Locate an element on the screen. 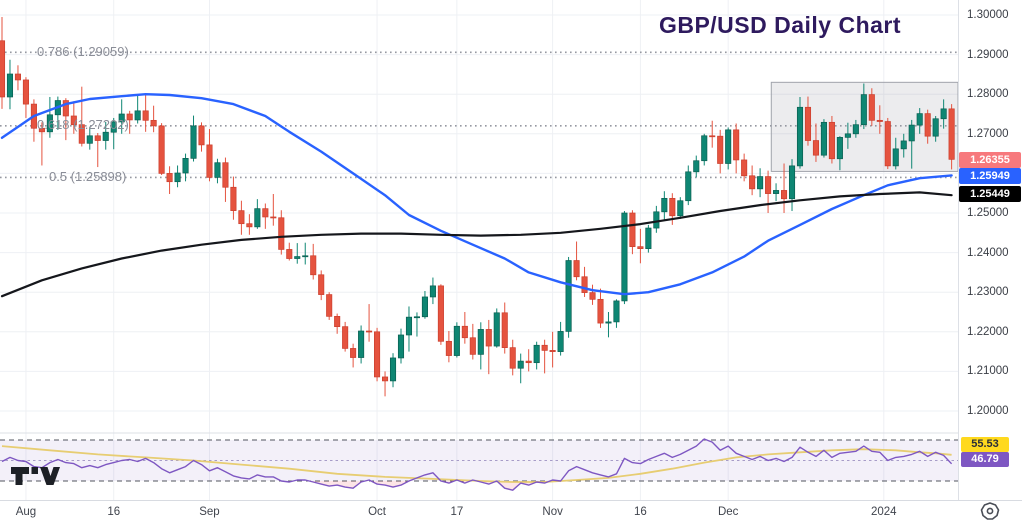 Image resolution: width=1022 pixels, height=524 pixels. rsi-line is located at coordinates (477, 464).